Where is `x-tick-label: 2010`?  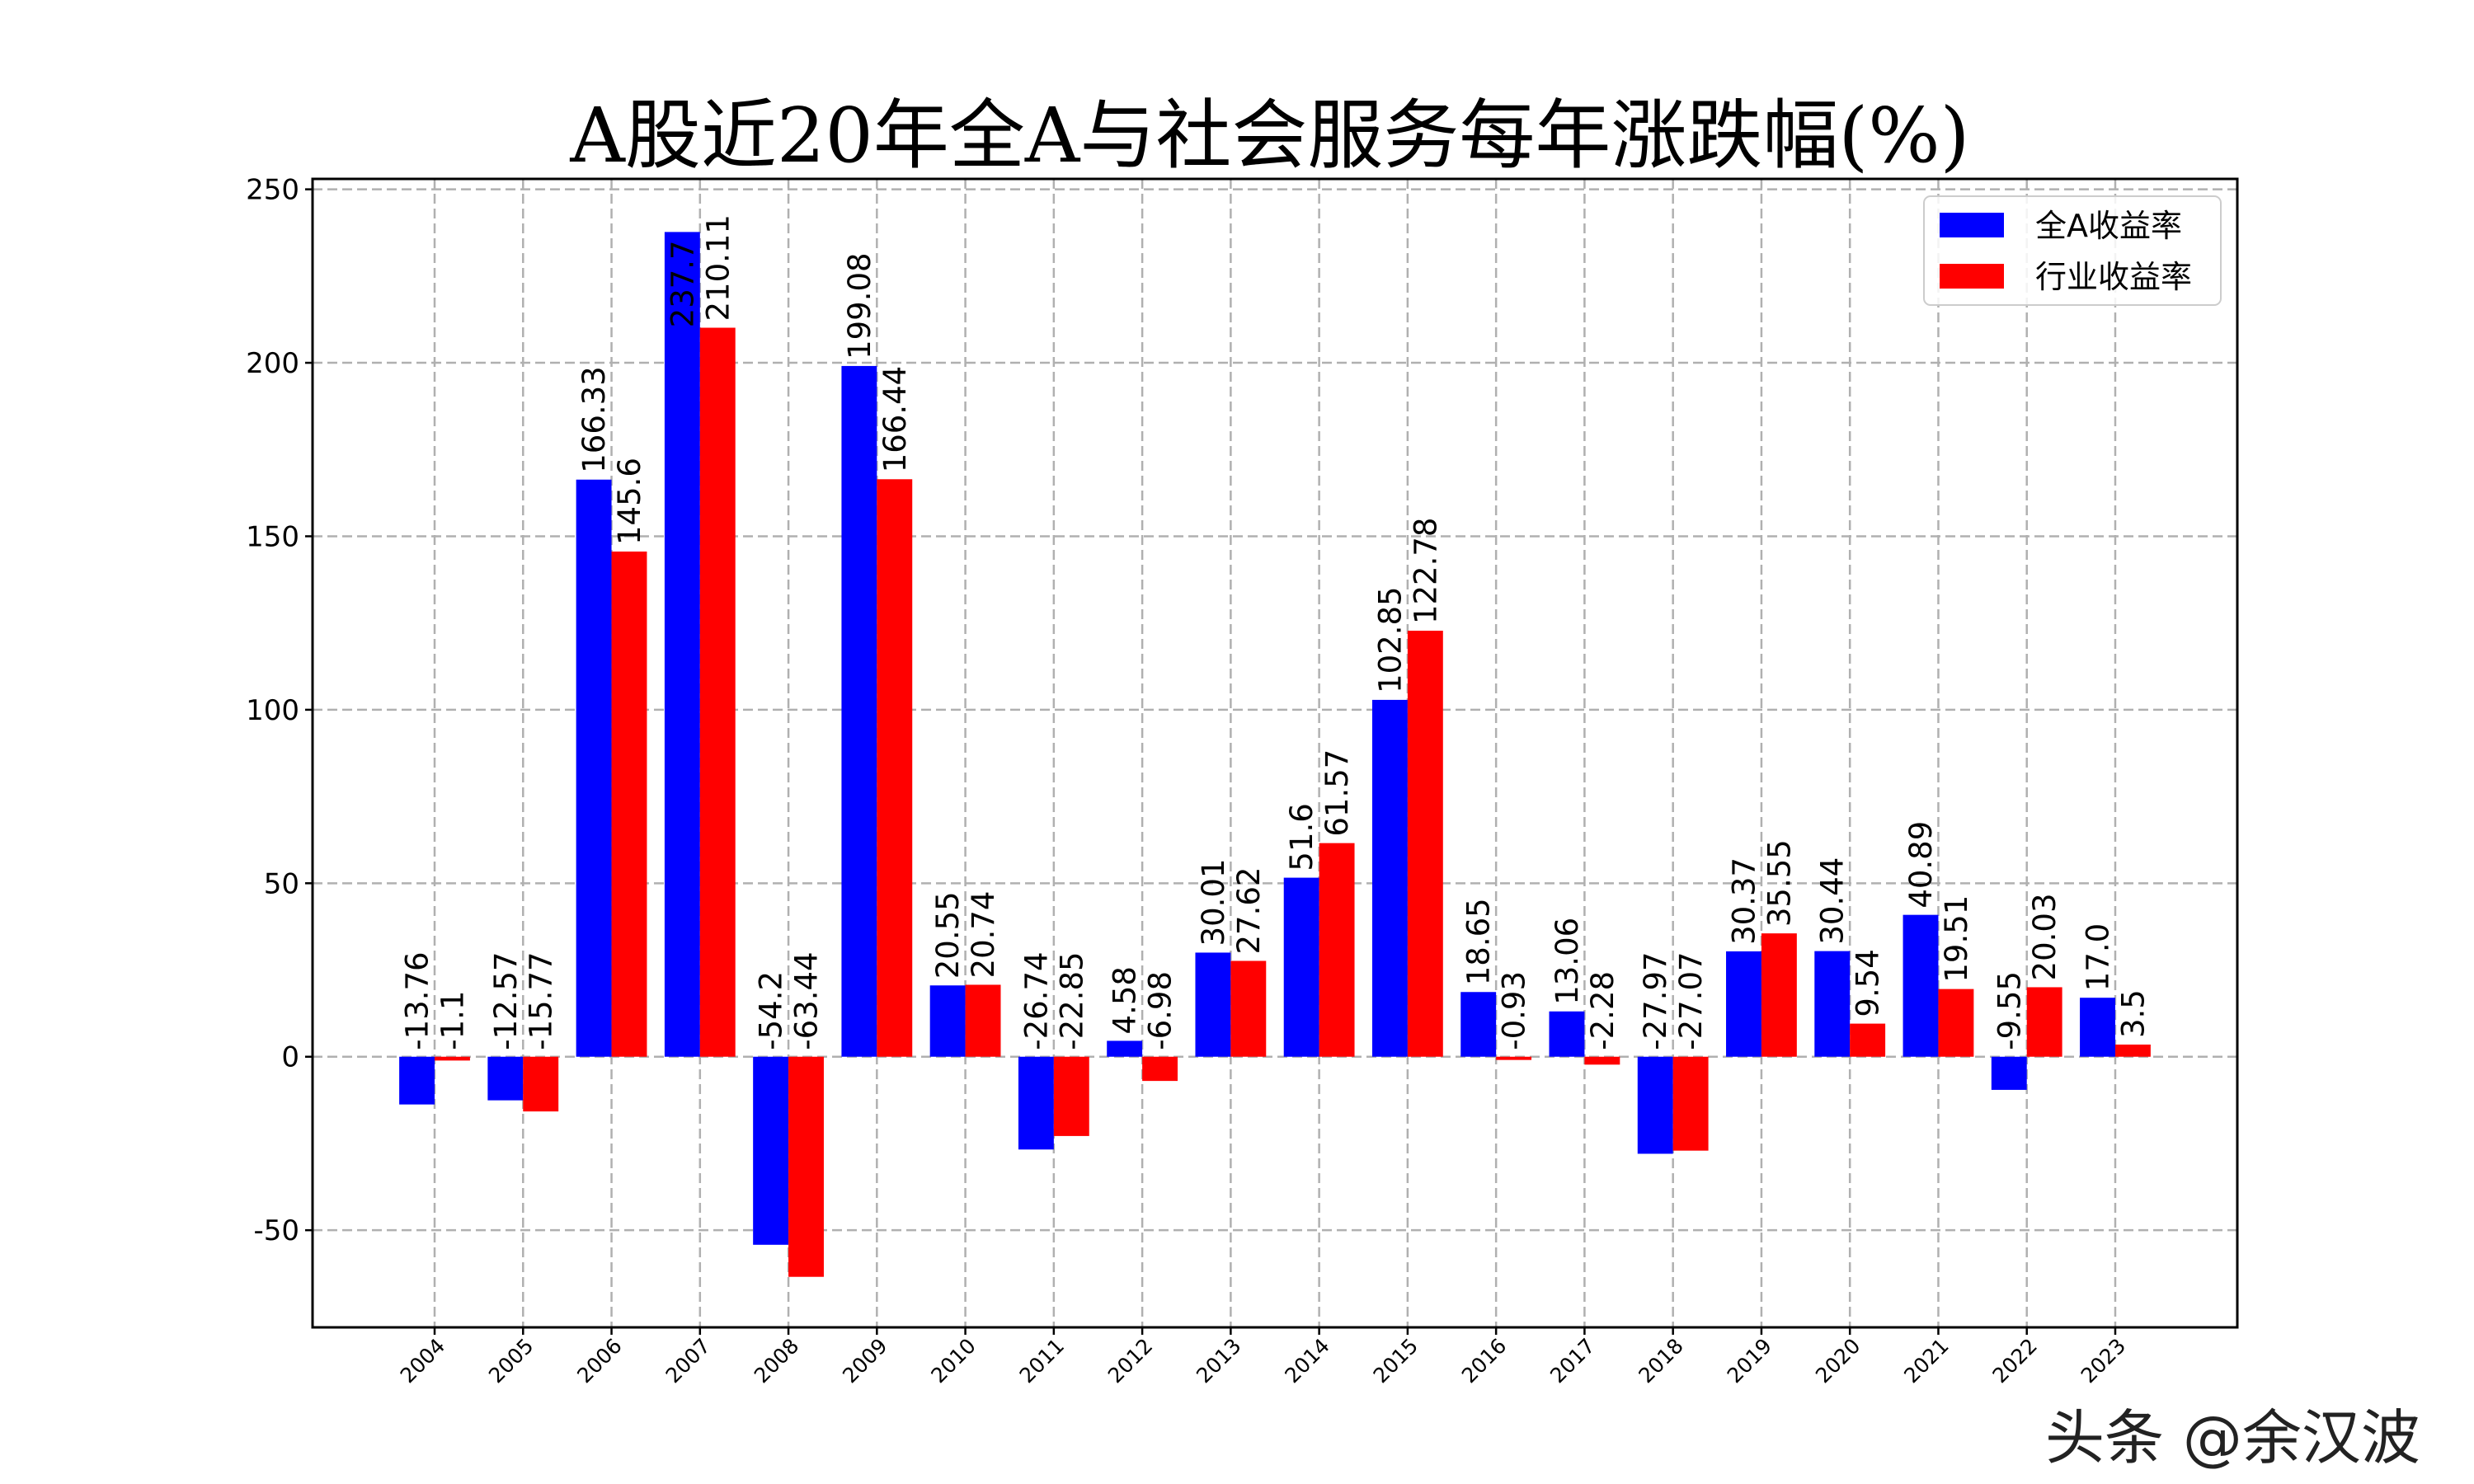 x-tick-label: 2010 is located at coordinates (953, 1361).